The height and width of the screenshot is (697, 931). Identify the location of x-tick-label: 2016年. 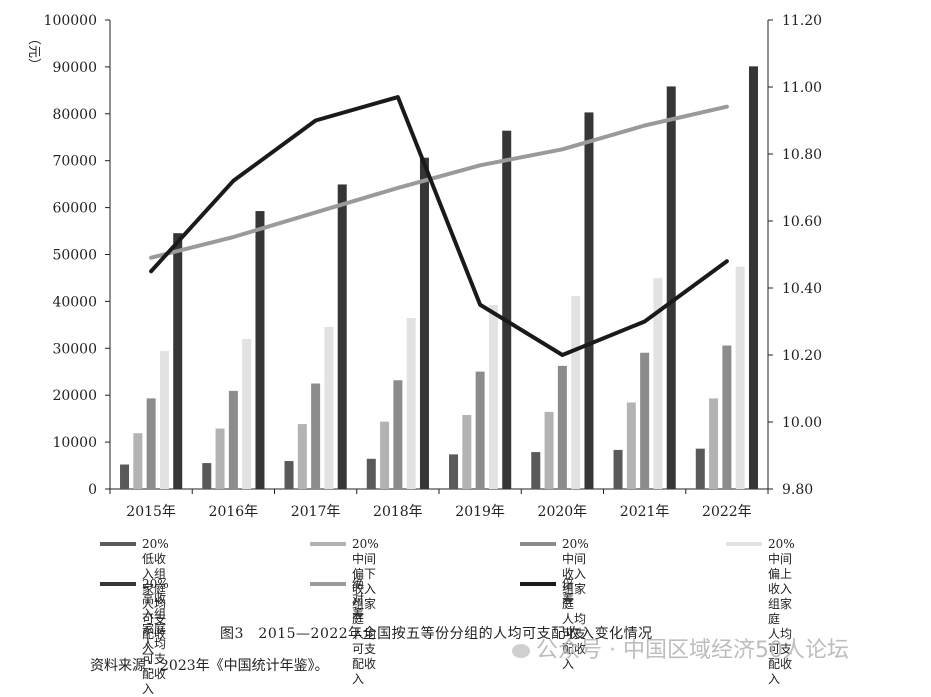
(234, 512).